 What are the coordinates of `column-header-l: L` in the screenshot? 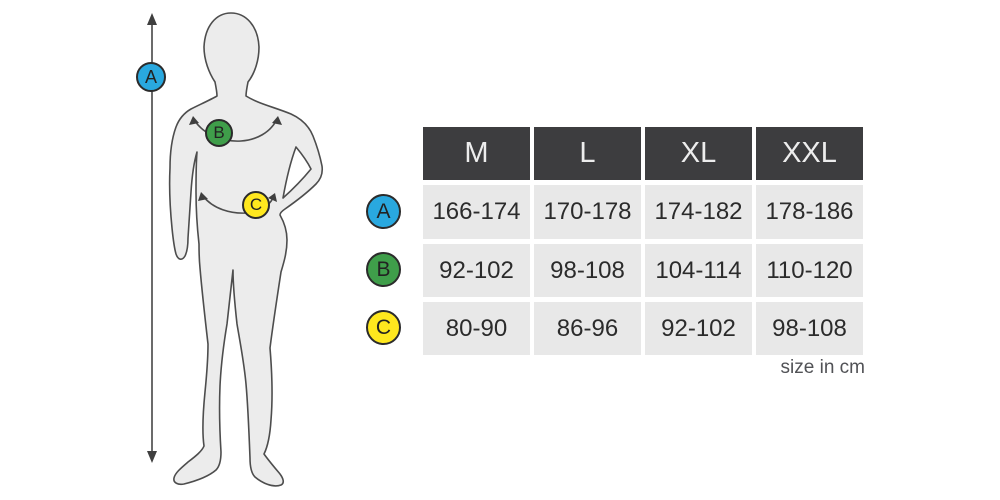 It's located at (587, 153).